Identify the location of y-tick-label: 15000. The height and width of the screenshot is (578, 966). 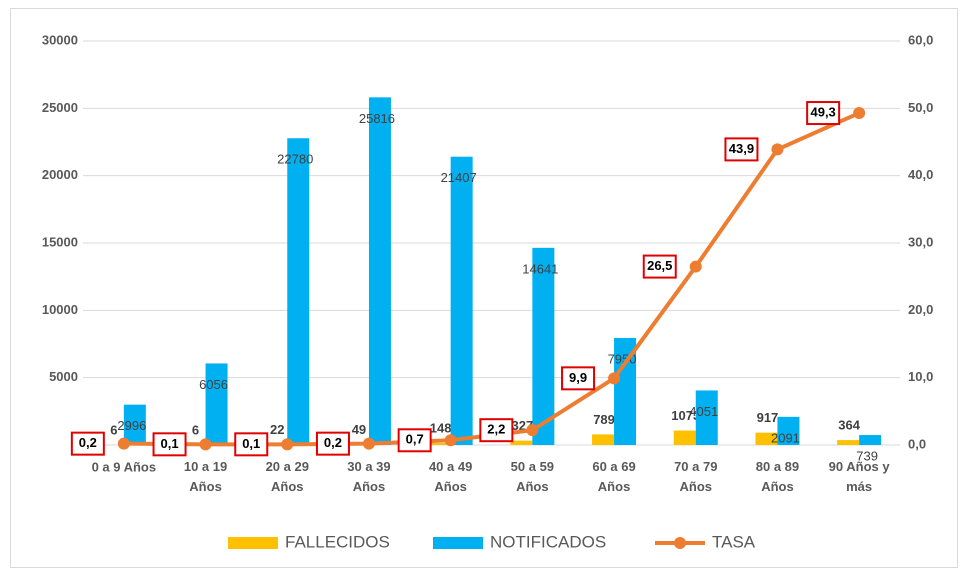
(60, 241).